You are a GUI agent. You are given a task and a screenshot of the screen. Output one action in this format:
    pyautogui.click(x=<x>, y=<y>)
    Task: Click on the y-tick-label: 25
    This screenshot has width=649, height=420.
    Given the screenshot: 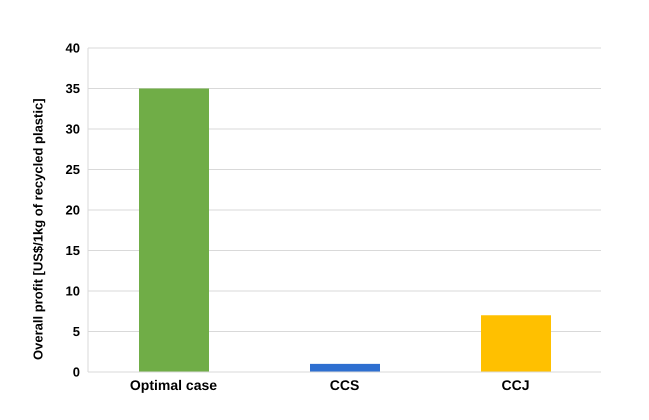 What is the action you would take?
    pyautogui.click(x=73, y=170)
    